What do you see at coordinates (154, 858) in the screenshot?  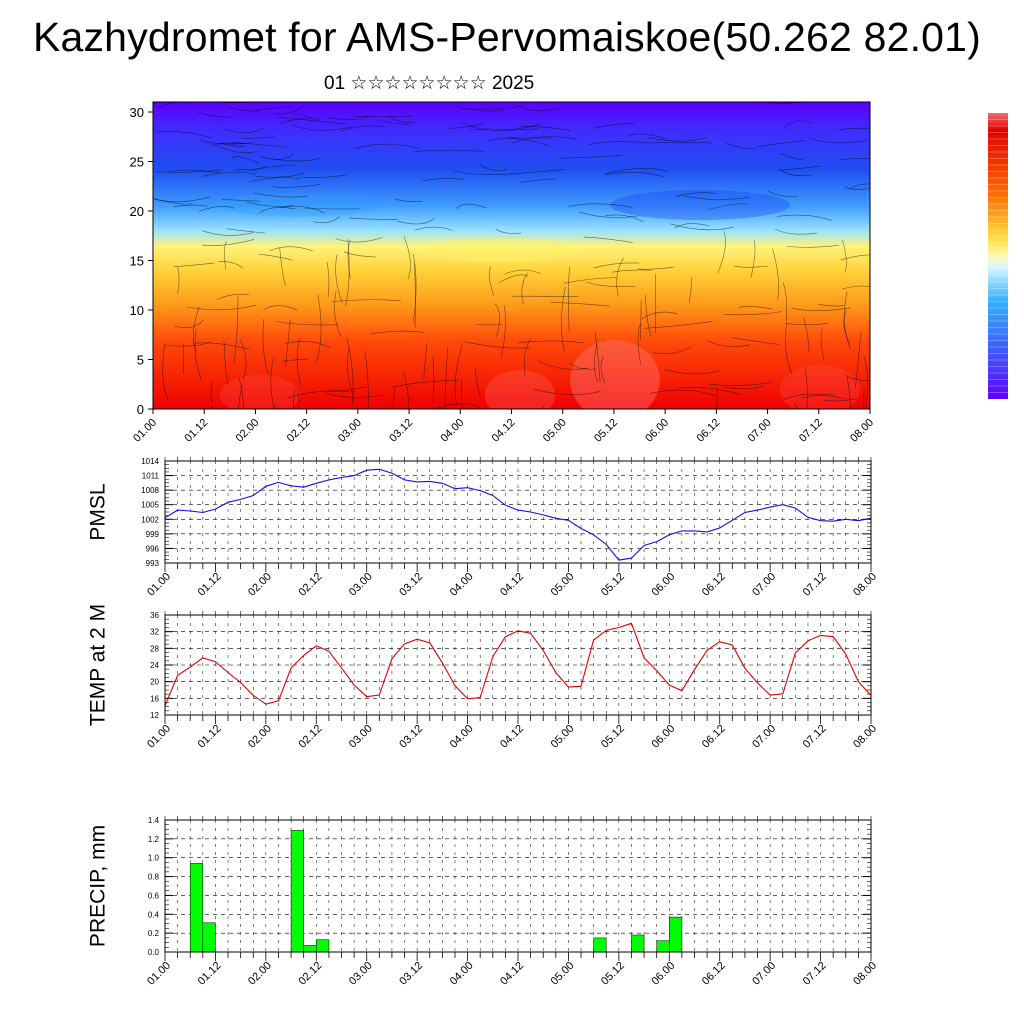 I see `y-tick-label: 1.0` at bounding box center [154, 858].